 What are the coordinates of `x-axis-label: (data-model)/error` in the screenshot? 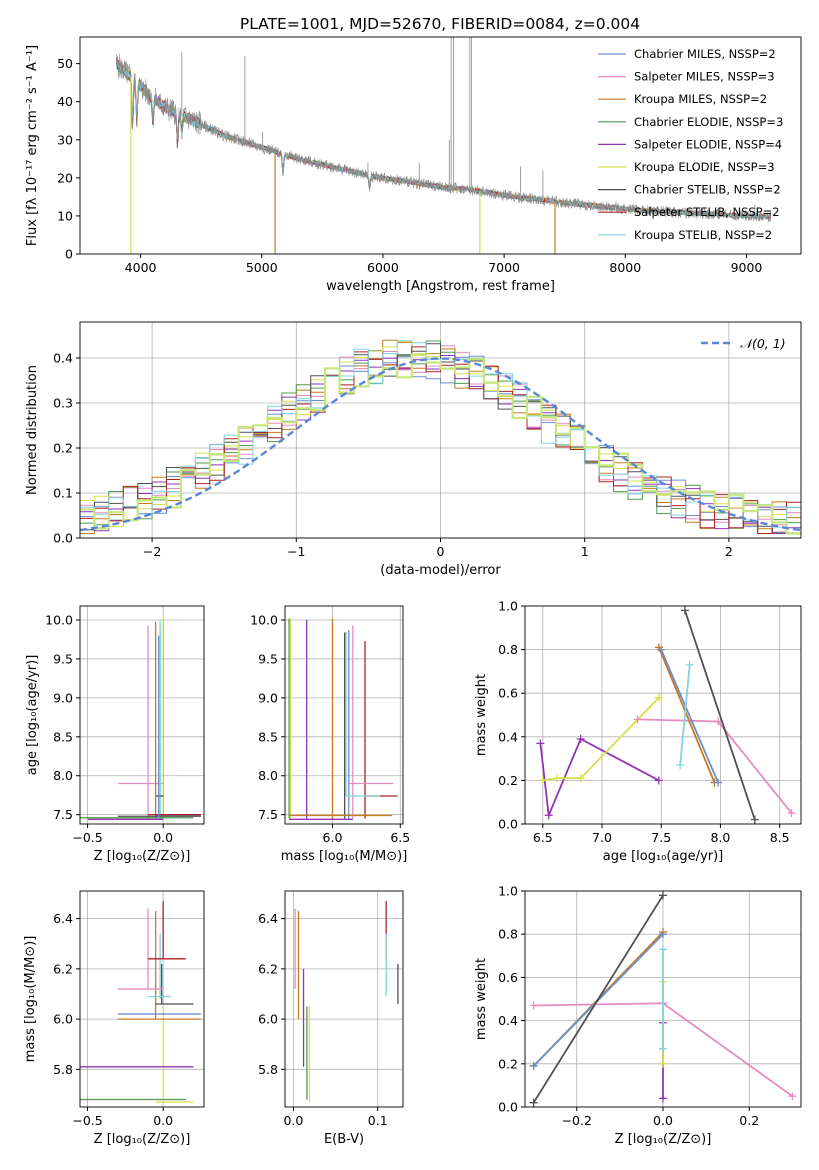 It's located at (440, 570).